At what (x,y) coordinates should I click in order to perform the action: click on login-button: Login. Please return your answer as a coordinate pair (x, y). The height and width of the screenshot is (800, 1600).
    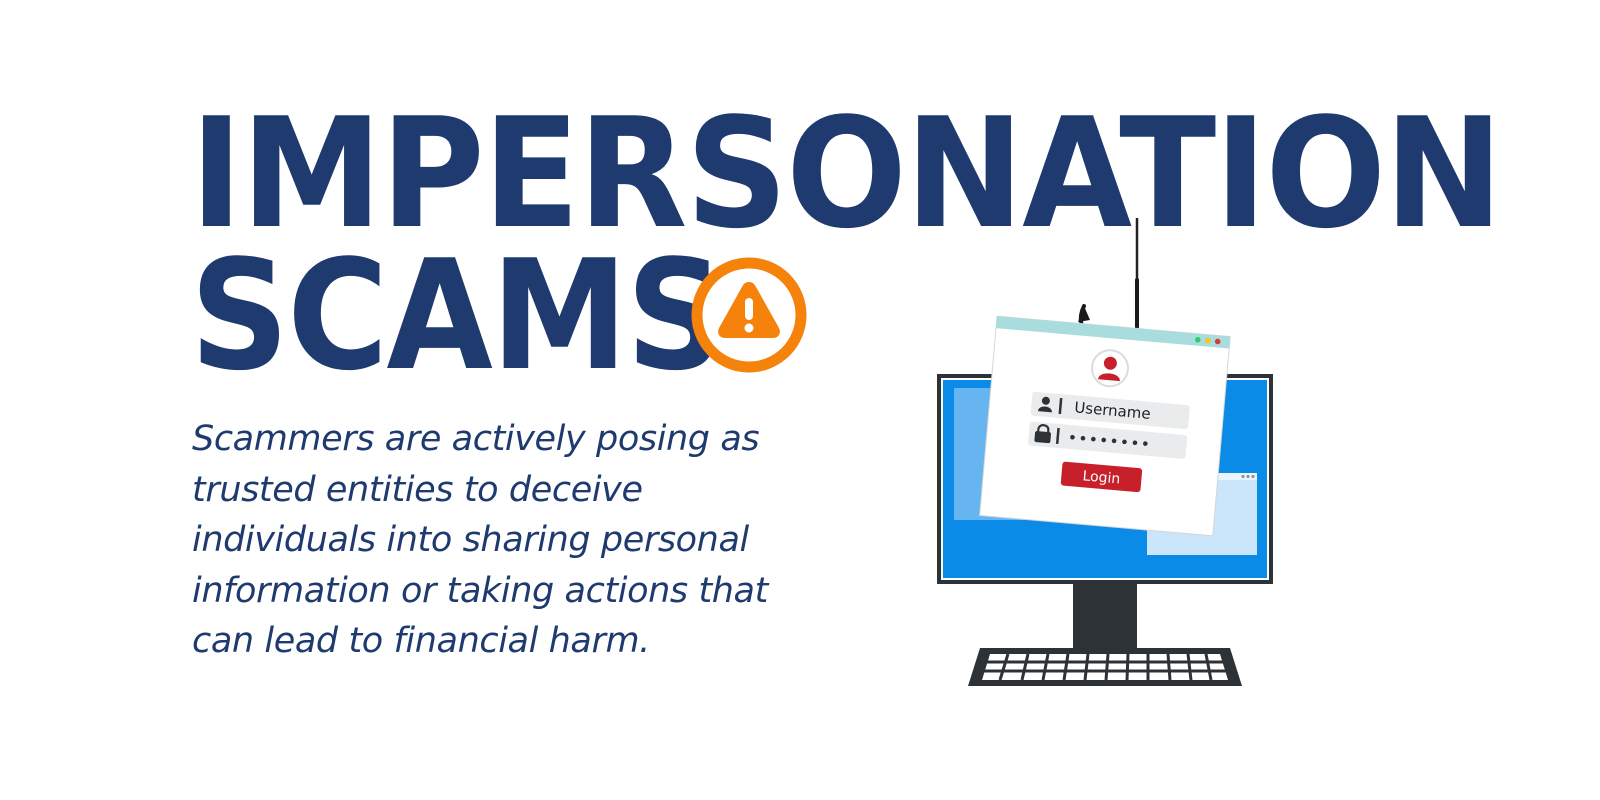
    Looking at the image, I should click on (1101, 477).